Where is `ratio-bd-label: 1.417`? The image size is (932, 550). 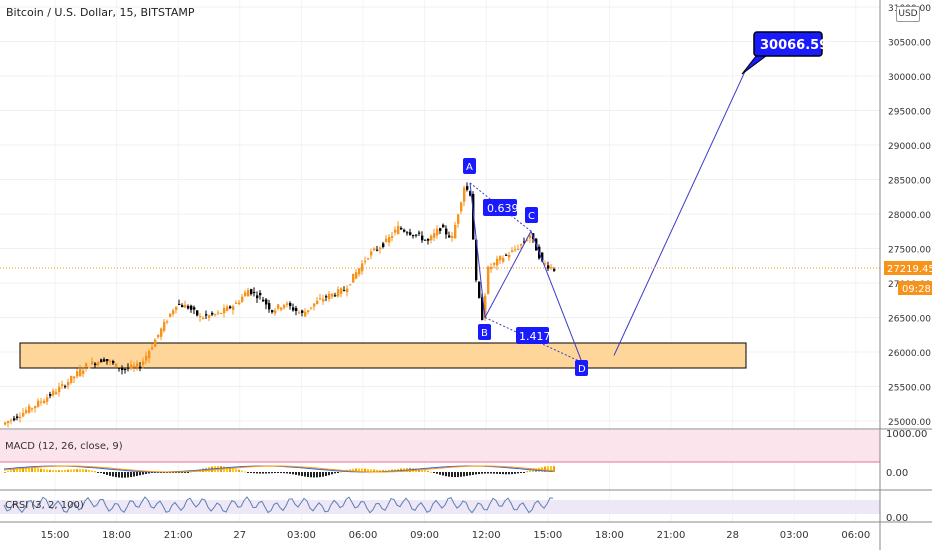 ratio-bd-label: 1.417 is located at coordinates (533, 335).